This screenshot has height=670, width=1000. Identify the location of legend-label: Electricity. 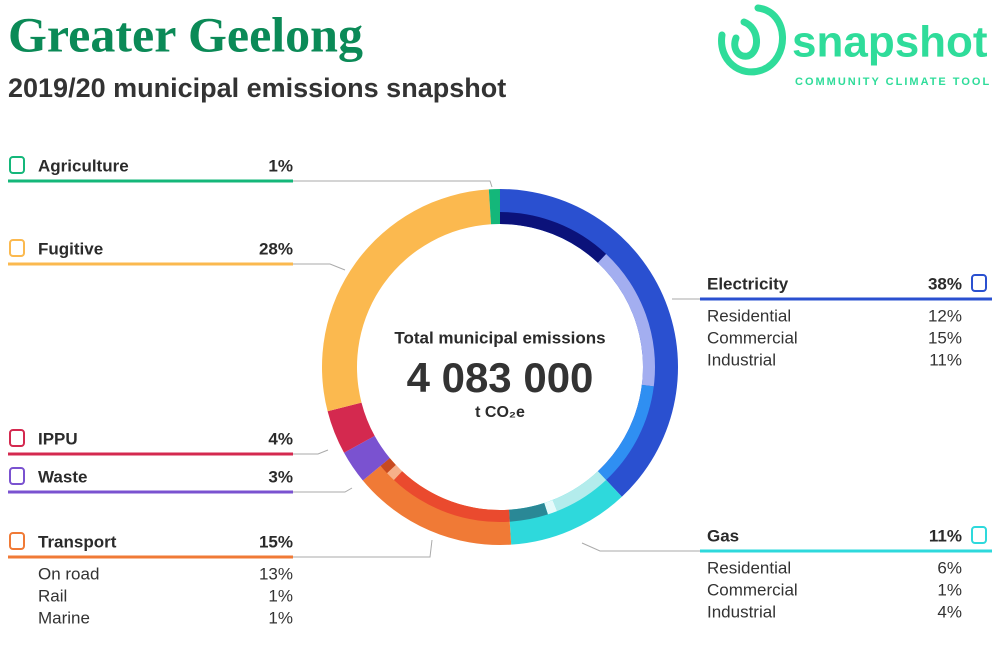
(748, 283).